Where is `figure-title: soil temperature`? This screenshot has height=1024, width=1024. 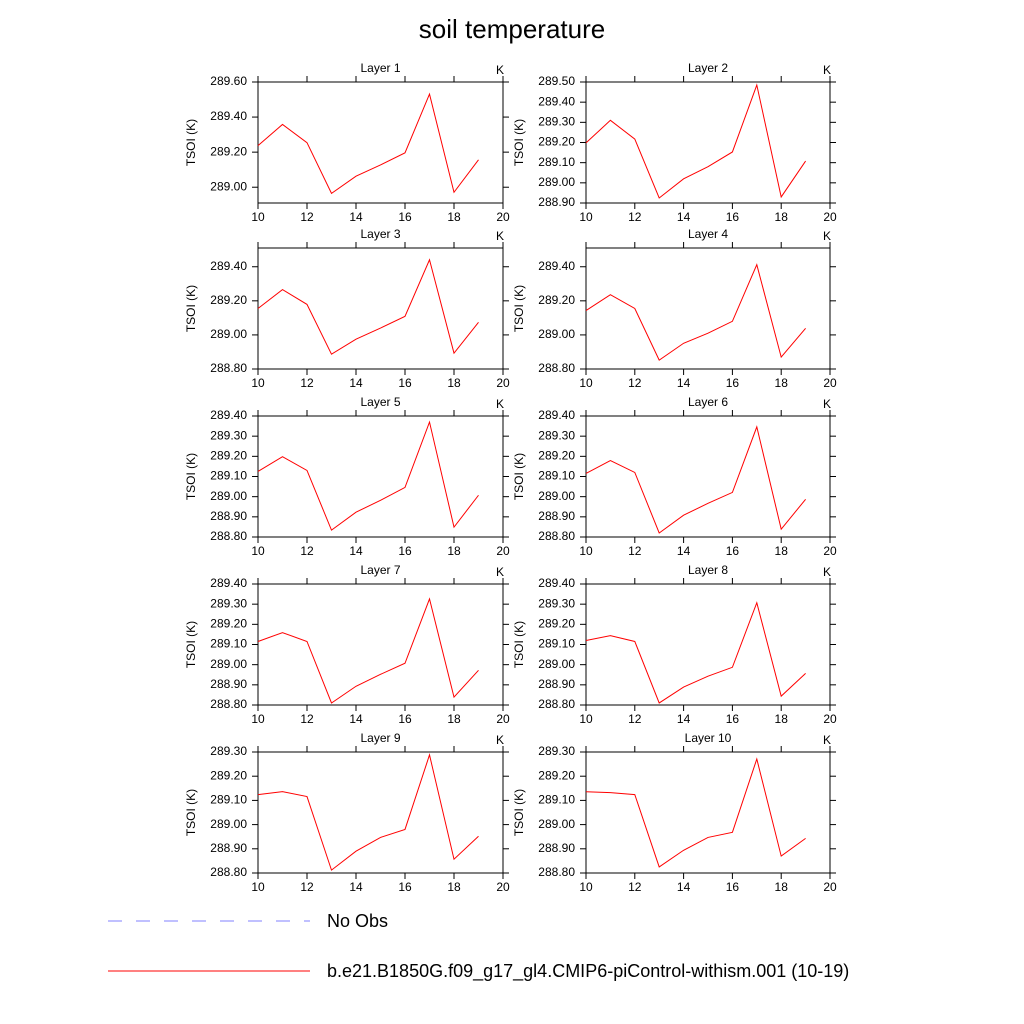
figure-title: soil temperature is located at coordinates (512, 29).